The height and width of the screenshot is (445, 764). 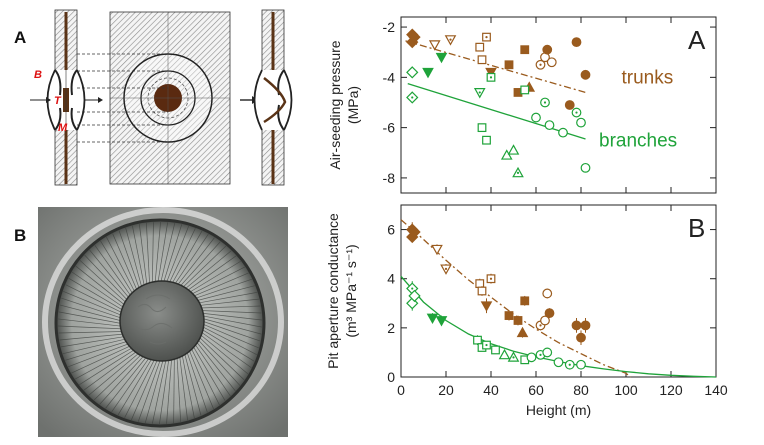 What do you see at coordinates (389, 128) in the screenshot?
I see `y-tick-label: -6` at bounding box center [389, 128].